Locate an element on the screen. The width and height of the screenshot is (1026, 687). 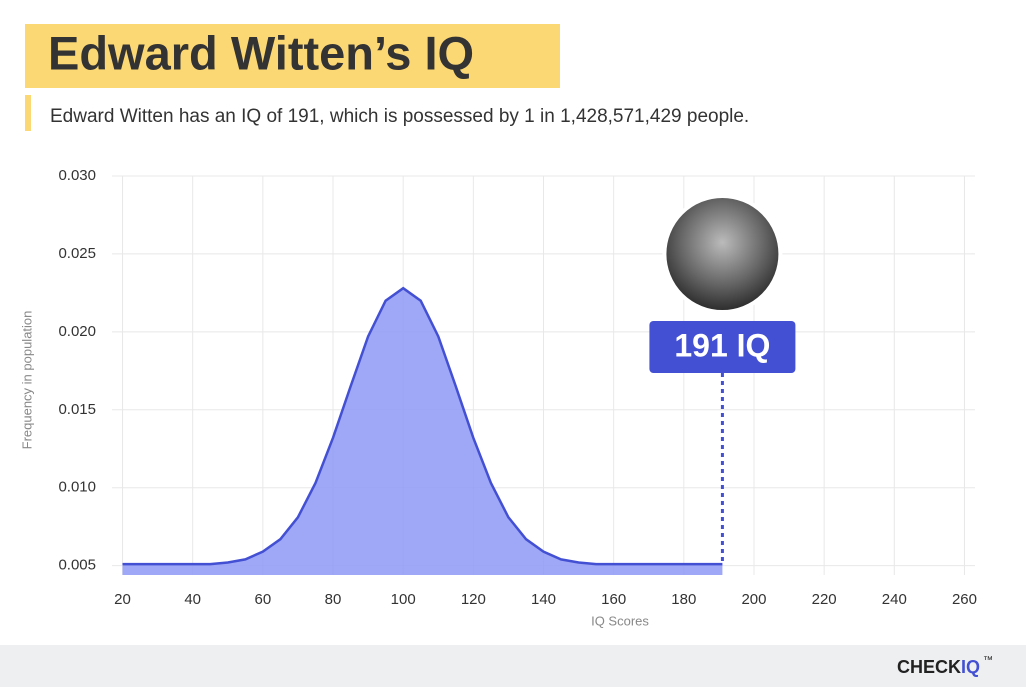
x-tick-label: 40 is located at coordinates (192, 599).